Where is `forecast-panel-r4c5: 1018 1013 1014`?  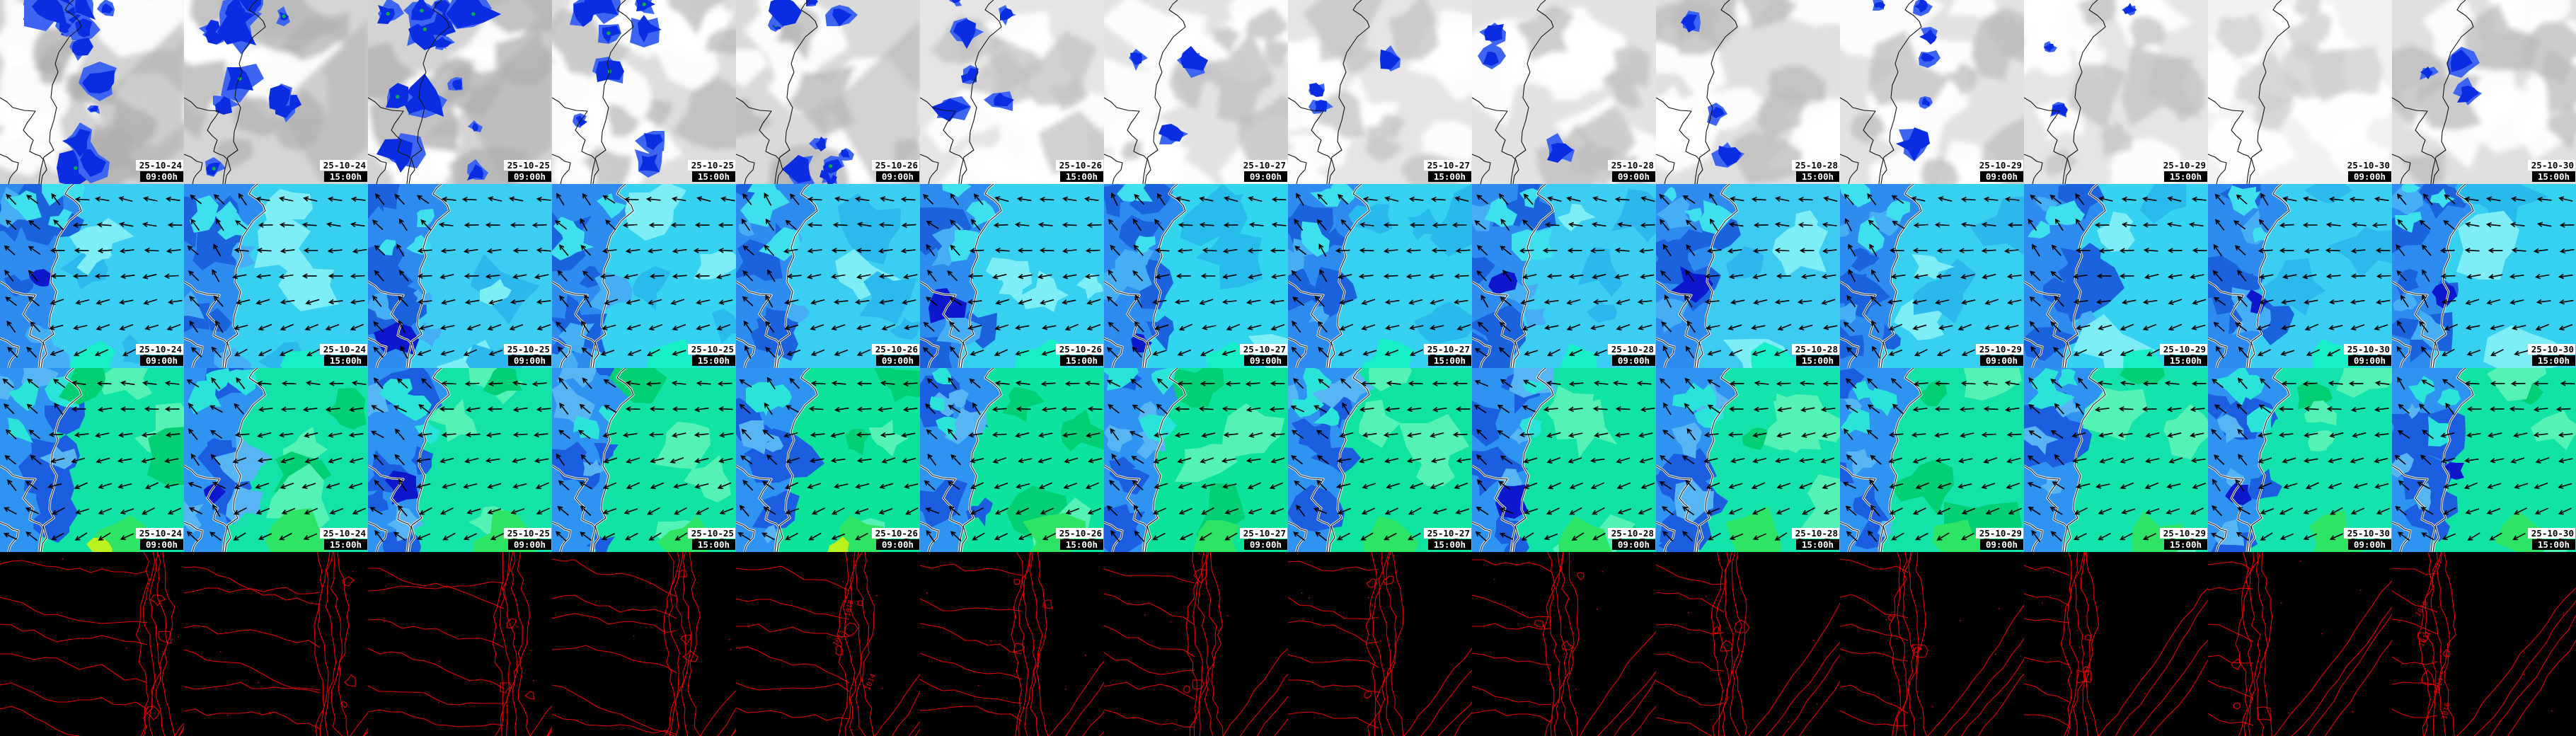 forecast-panel-r4c5: 1018 1013 1014 is located at coordinates (828, 644).